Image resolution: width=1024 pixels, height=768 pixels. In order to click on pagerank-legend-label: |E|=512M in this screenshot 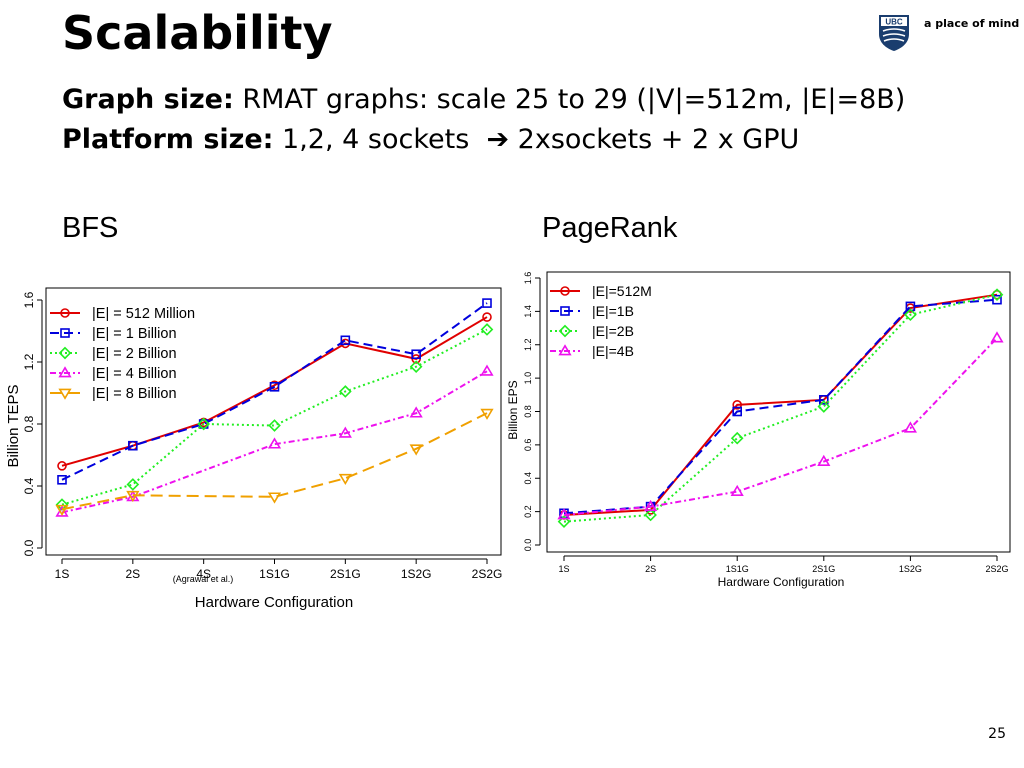, I will do `click(622, 291)`.